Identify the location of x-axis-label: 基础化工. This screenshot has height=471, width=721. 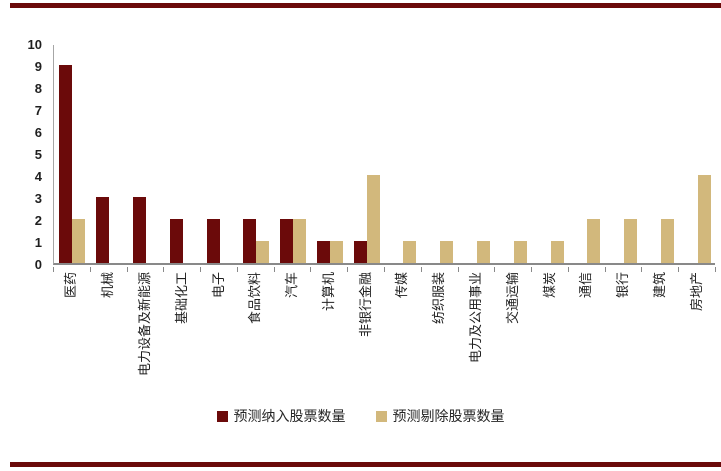
(181, 298).